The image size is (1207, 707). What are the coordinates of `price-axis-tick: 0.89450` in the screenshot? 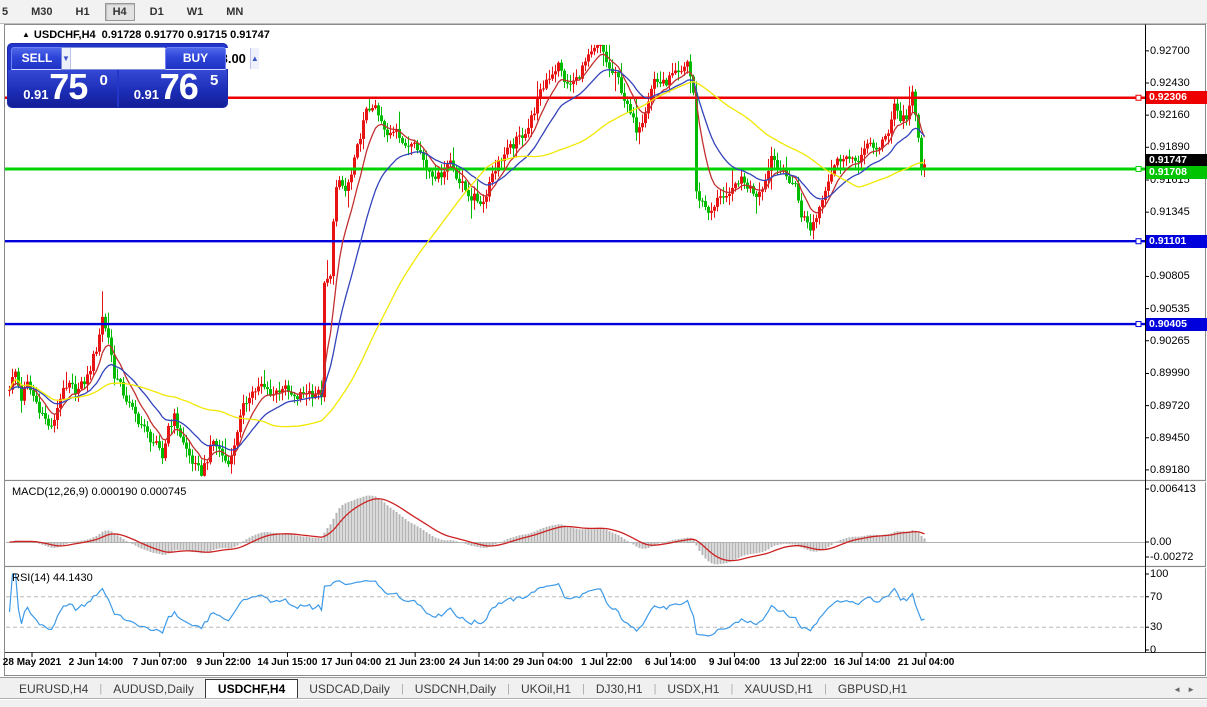 It's located at (1170, 437).